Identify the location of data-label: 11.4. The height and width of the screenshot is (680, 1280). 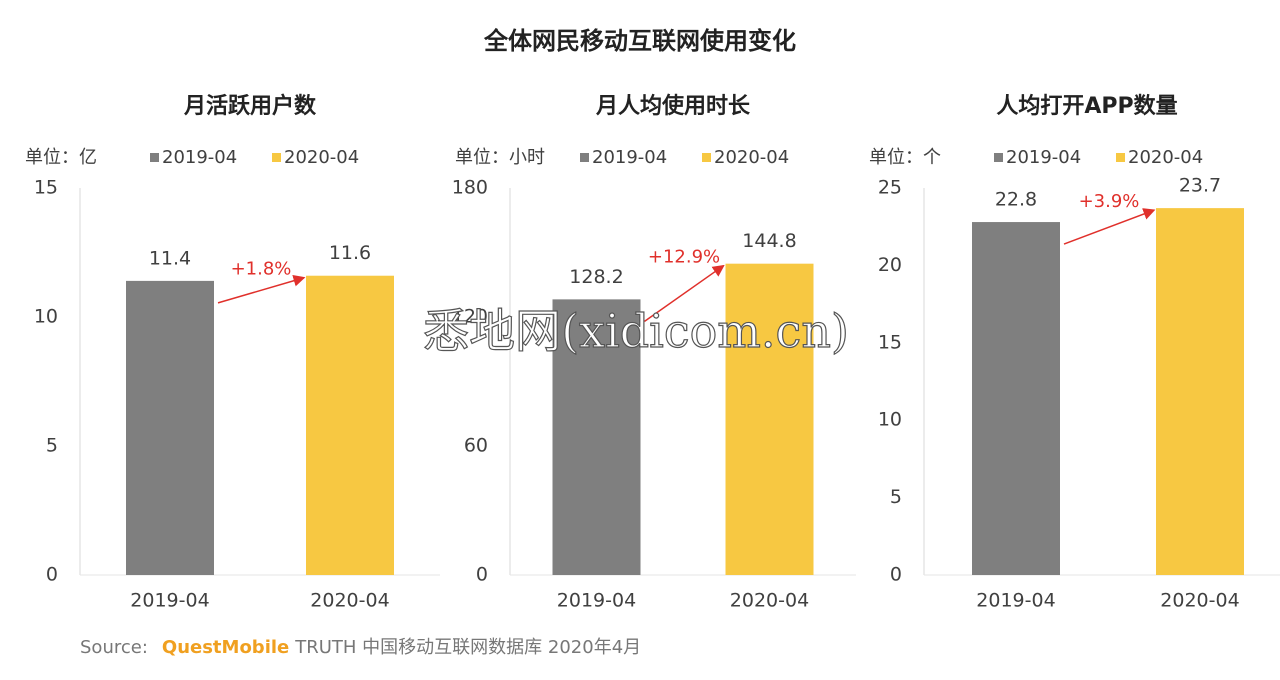
(170, 258).